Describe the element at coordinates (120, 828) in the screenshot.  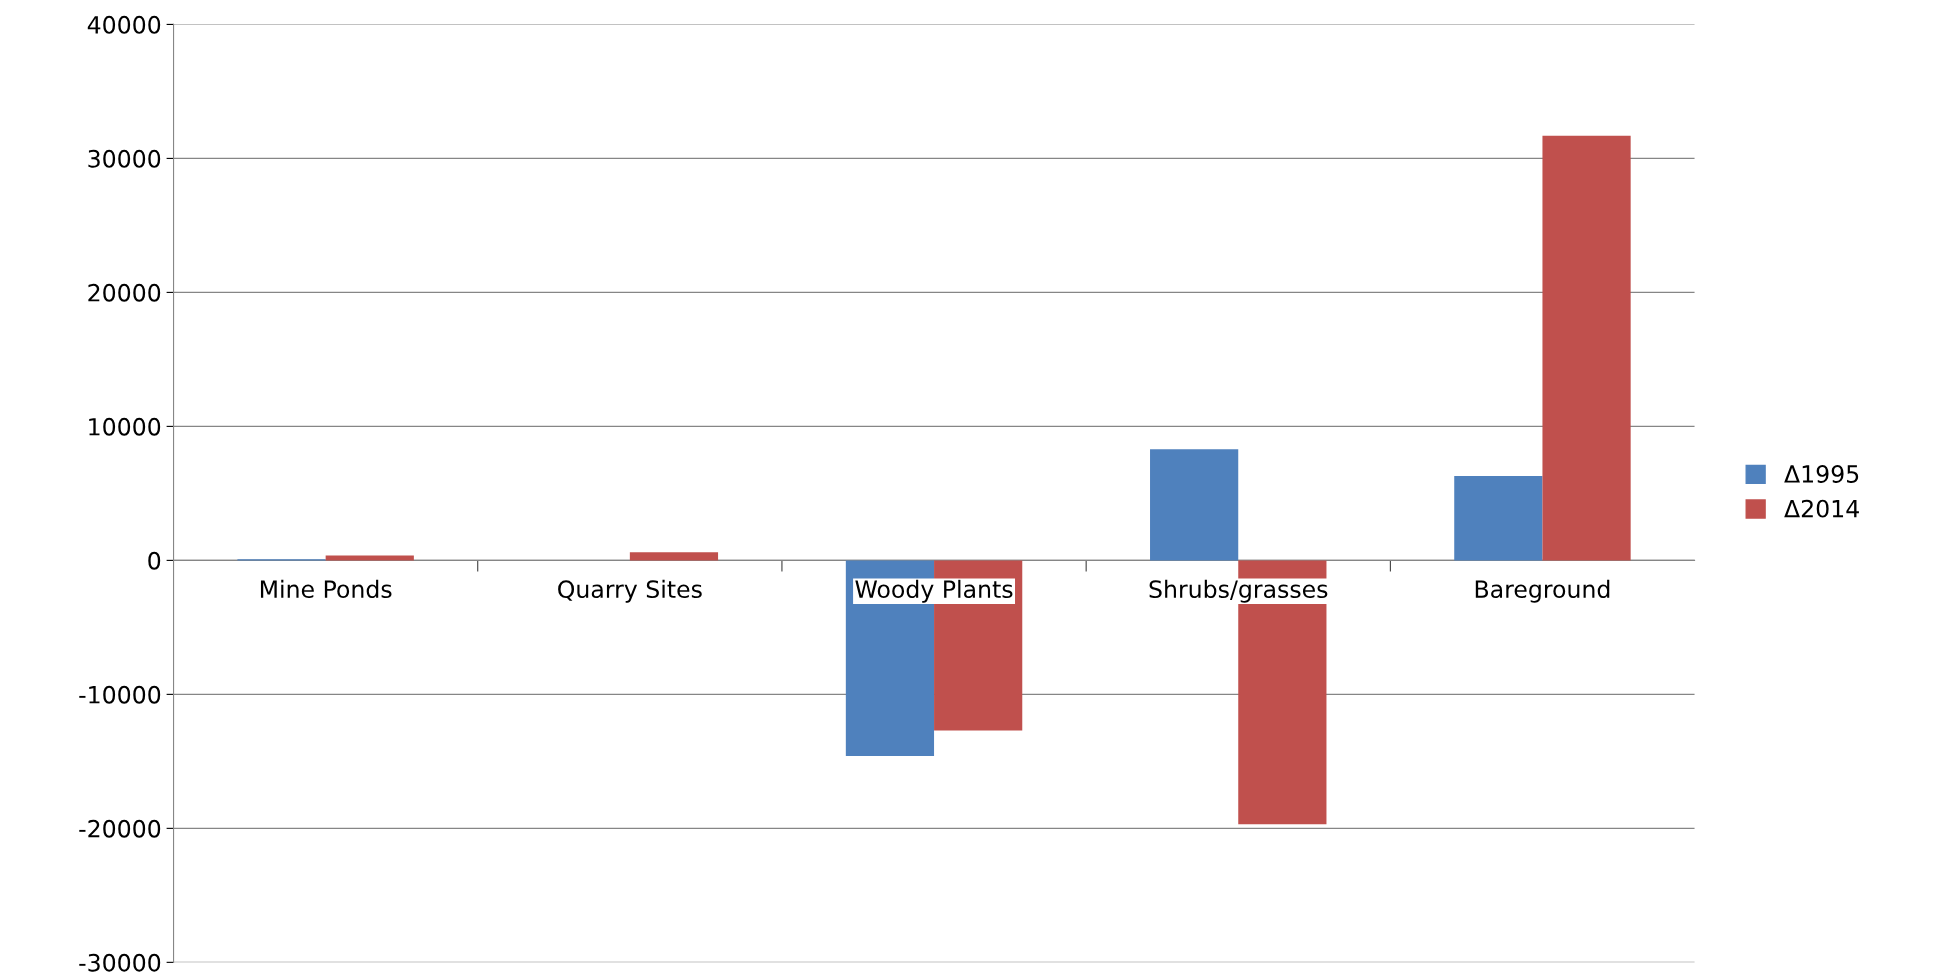
I see `y-tick-label: -20000` at that location.